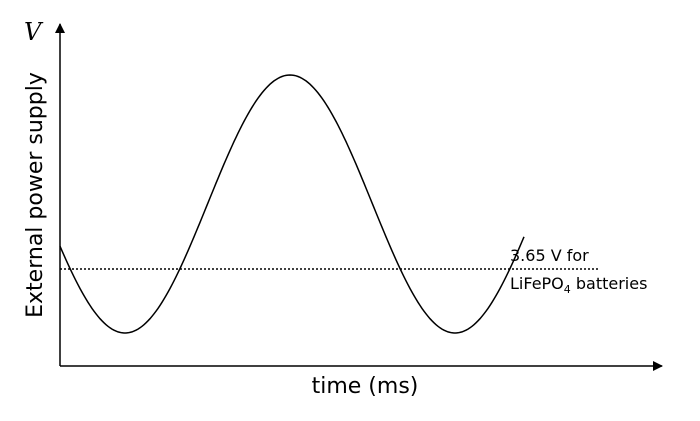  I want to click on y-symbol: V, so click(34, 32).